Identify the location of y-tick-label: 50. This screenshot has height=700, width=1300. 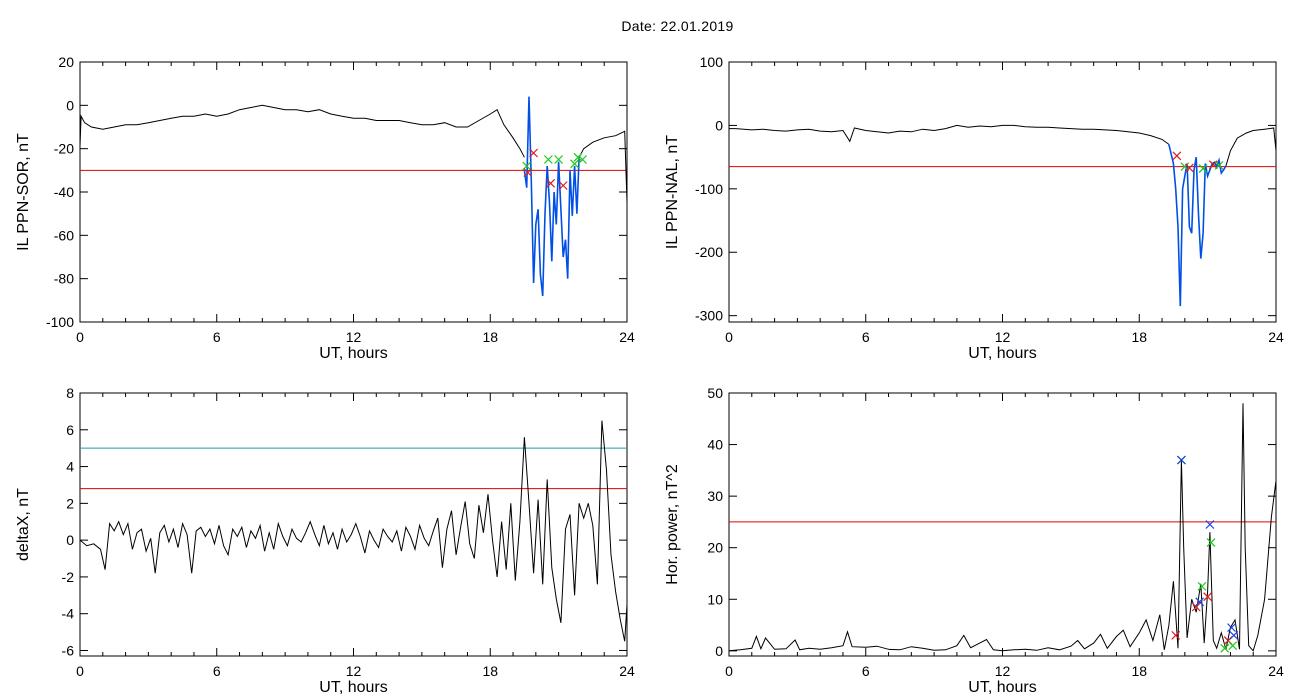
(715, 393).